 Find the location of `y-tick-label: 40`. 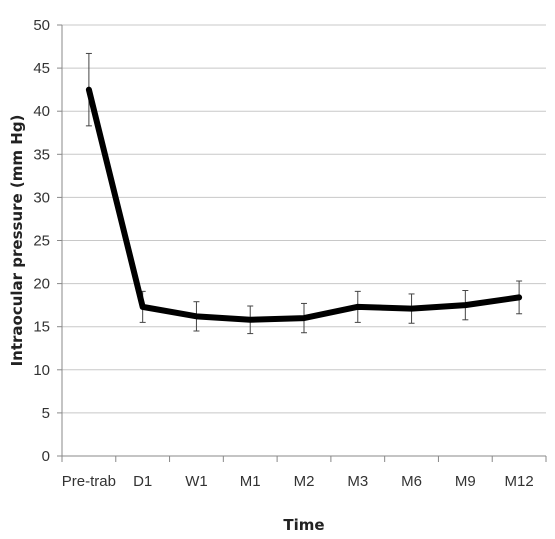

y-tick-label: 40 is located at coordinates (41, 111).